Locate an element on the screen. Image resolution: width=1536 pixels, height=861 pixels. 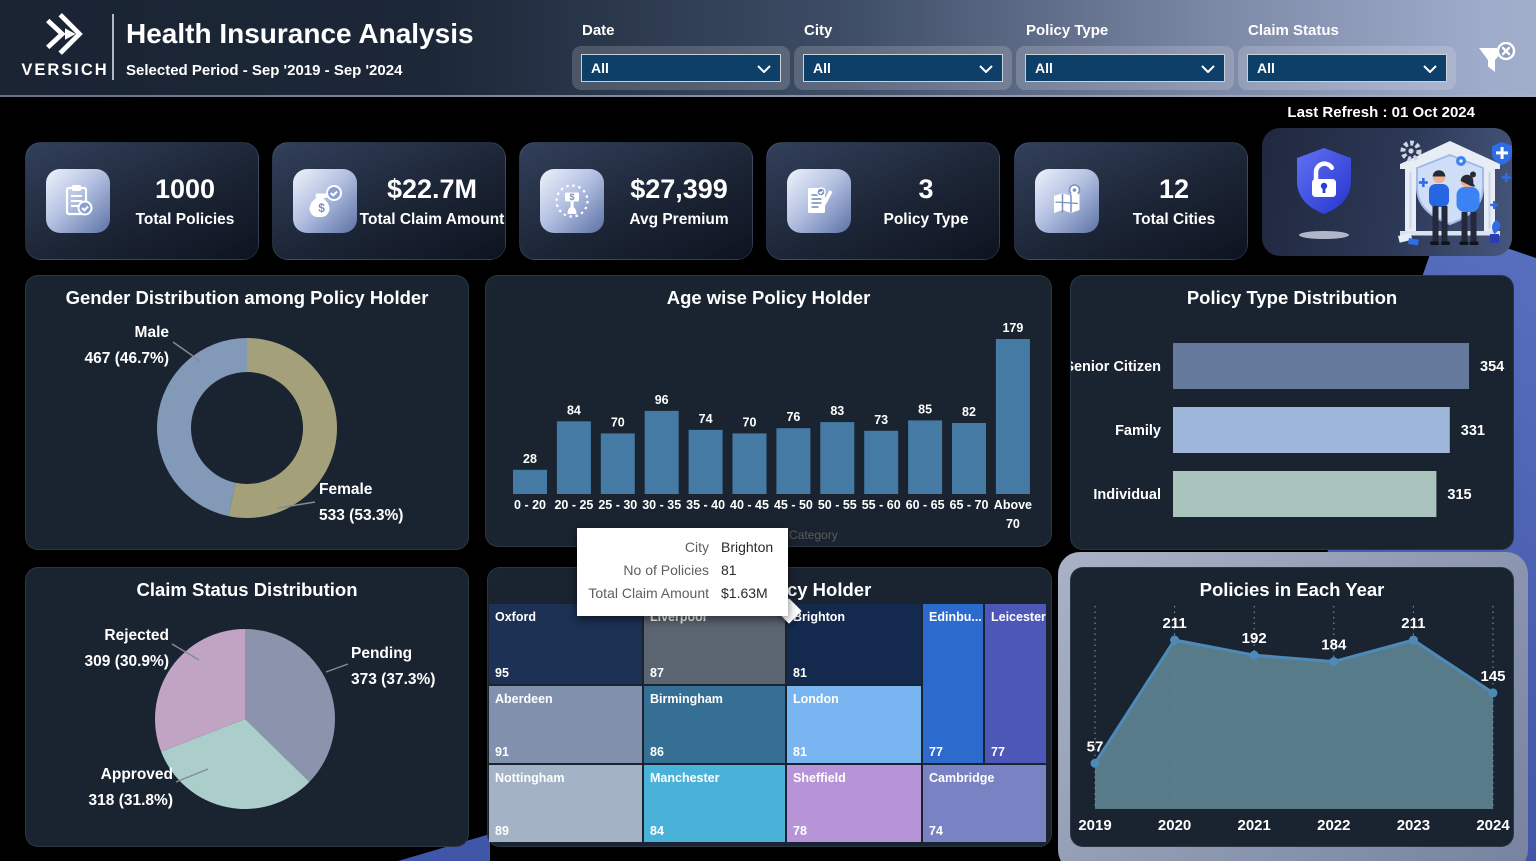
svg-text: 533 (53.3%) is located at coordinates (361, 515).